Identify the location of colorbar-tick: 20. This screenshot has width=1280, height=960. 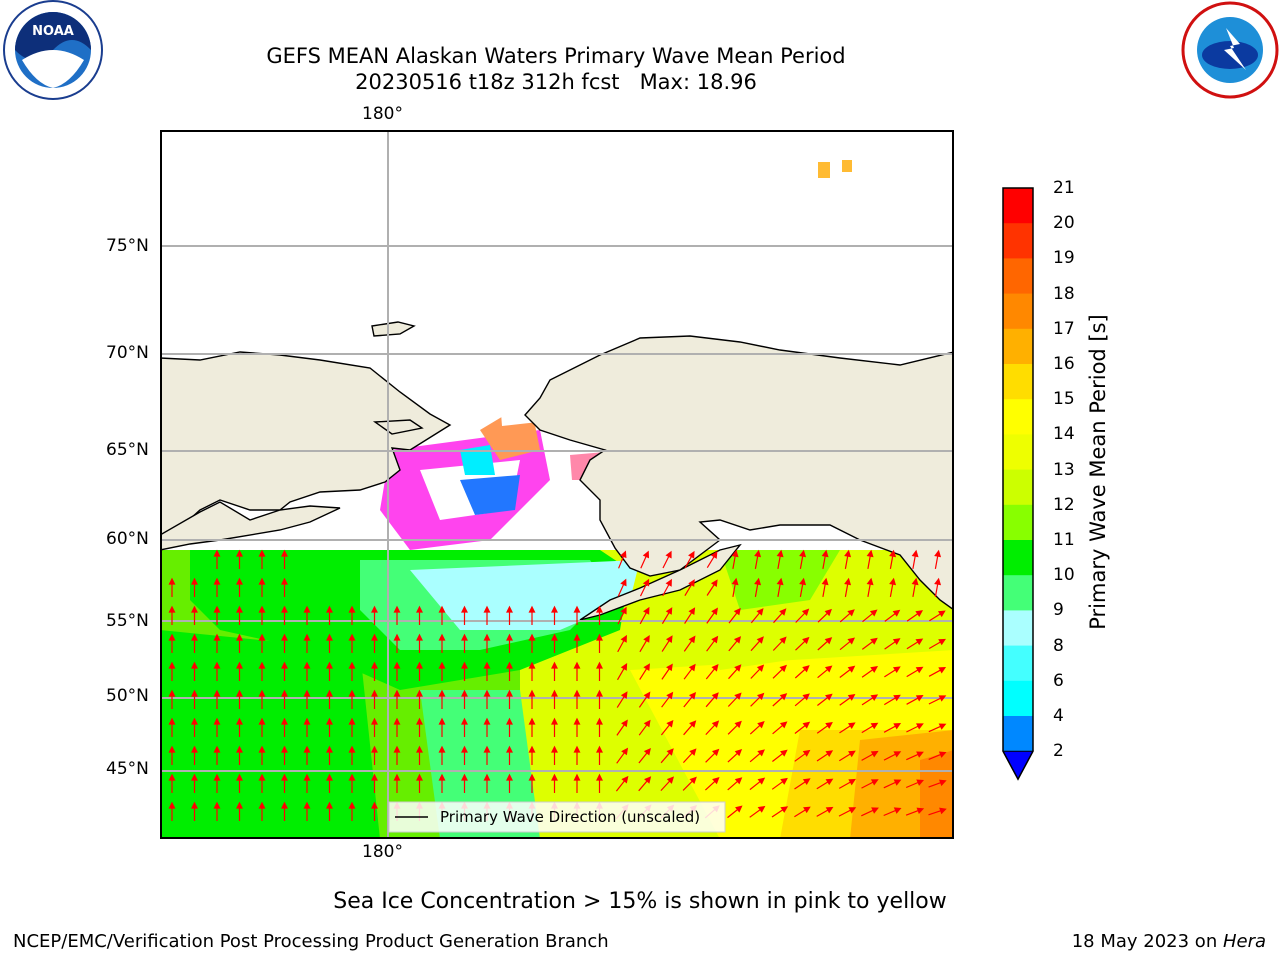
(1064, 223).